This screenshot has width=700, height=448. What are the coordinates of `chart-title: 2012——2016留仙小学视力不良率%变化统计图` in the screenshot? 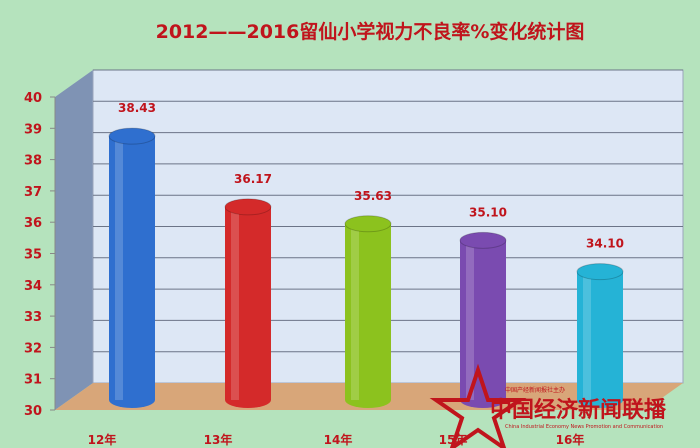 It's located at (370, 31).